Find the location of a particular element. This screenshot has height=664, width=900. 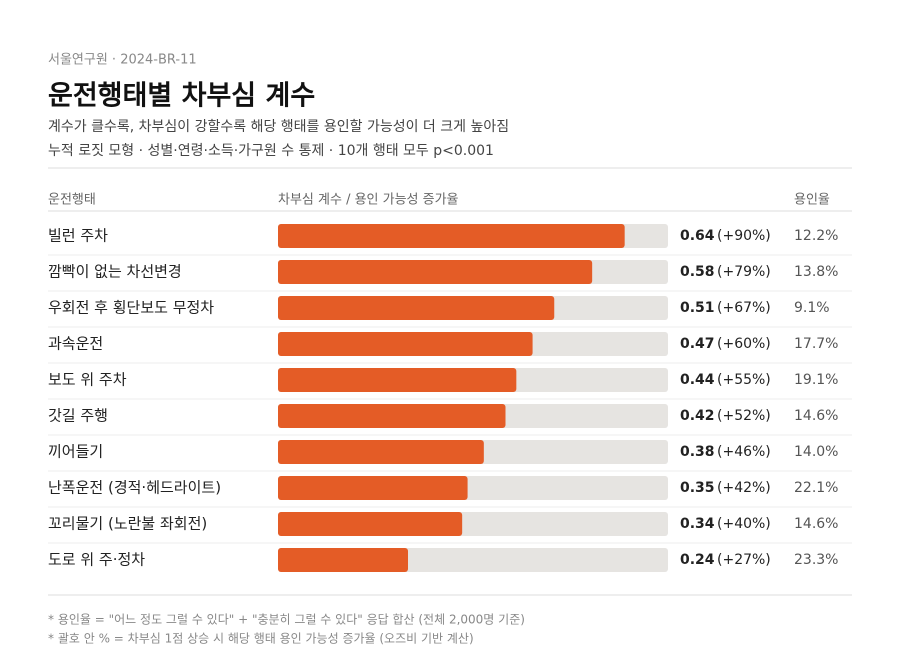

increase-label: (+90%) is located at coordinates (744, 236).